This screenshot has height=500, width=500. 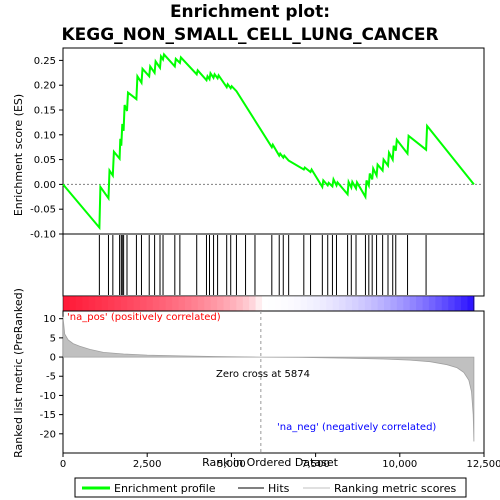 I want to click on metric-ytick-label: 5, so click(x=53, y=338).